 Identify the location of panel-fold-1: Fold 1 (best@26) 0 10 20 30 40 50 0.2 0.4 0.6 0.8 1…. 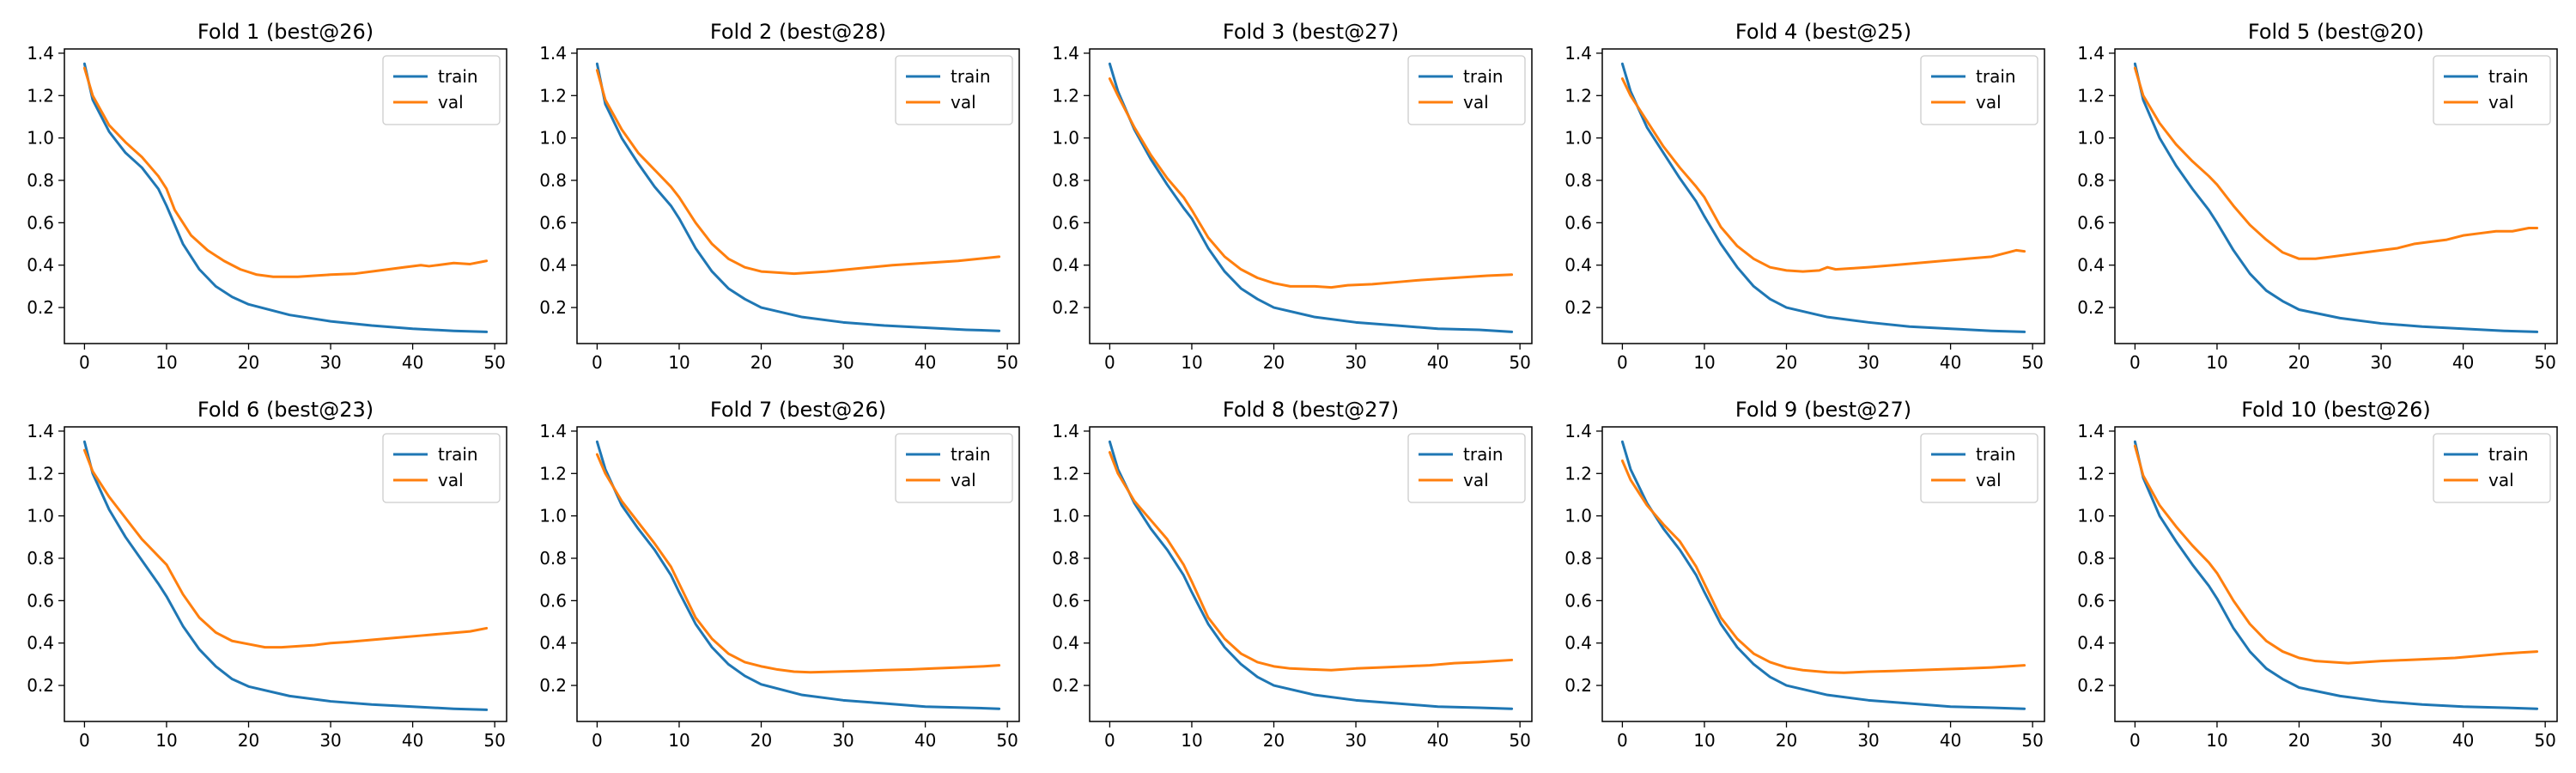
(267, 196).